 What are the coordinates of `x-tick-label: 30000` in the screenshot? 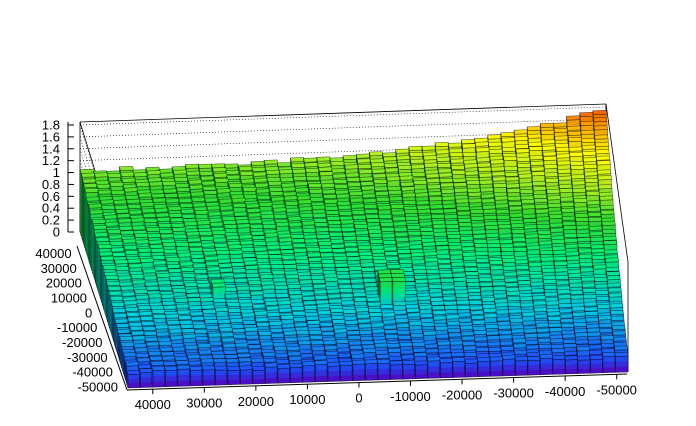 It's located at (204, 403).